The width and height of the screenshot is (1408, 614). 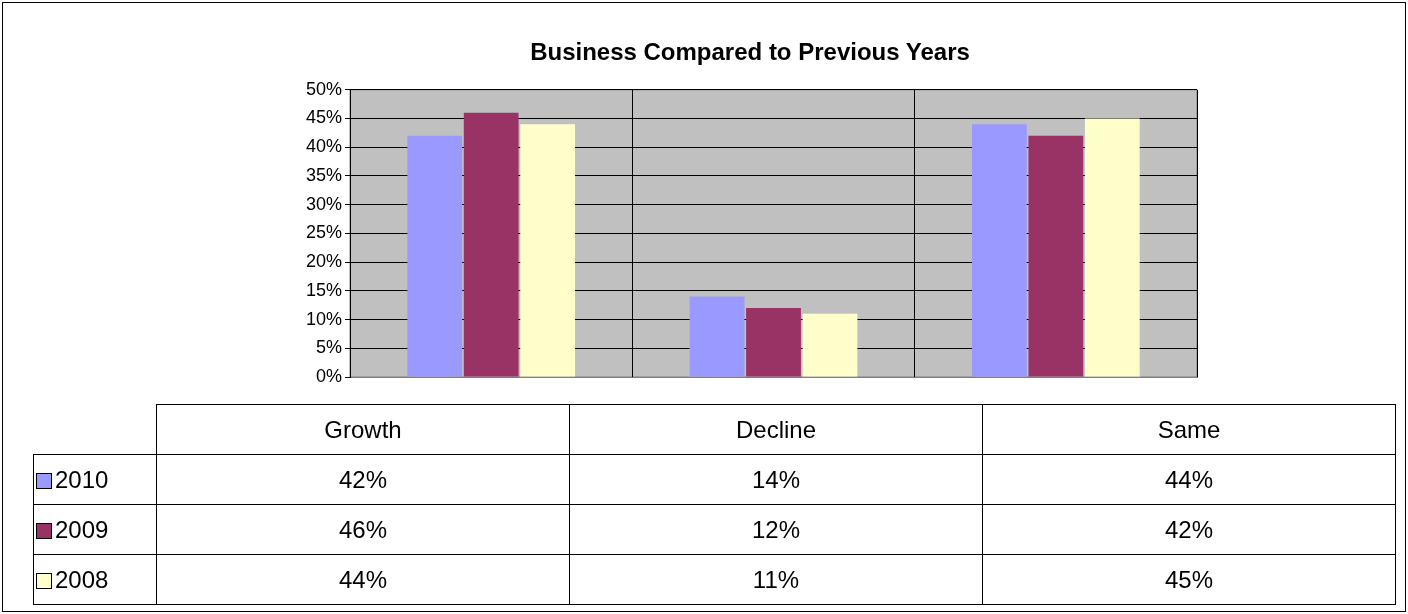 What do you see at coordinates (324, 117) in the screenshot?
I see `y-tick-label: 45%` at bounding box center [324, 117].